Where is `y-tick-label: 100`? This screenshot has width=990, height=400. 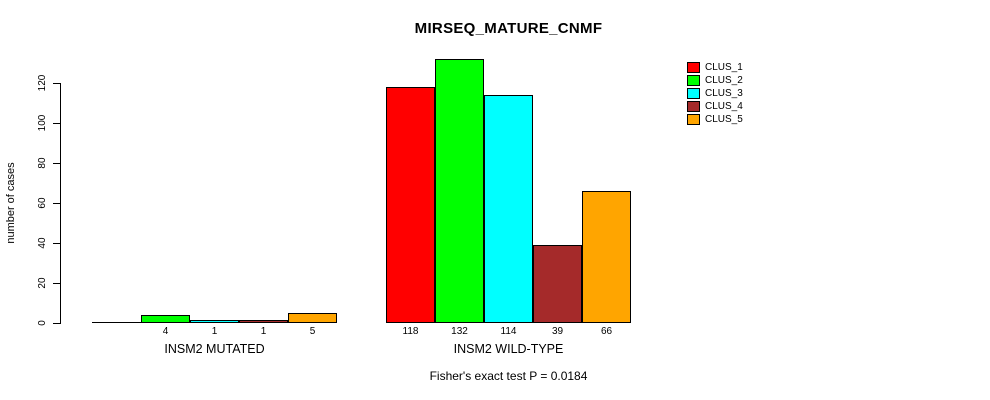 y-tick-label: 100 is located at coordinates (42, 123).